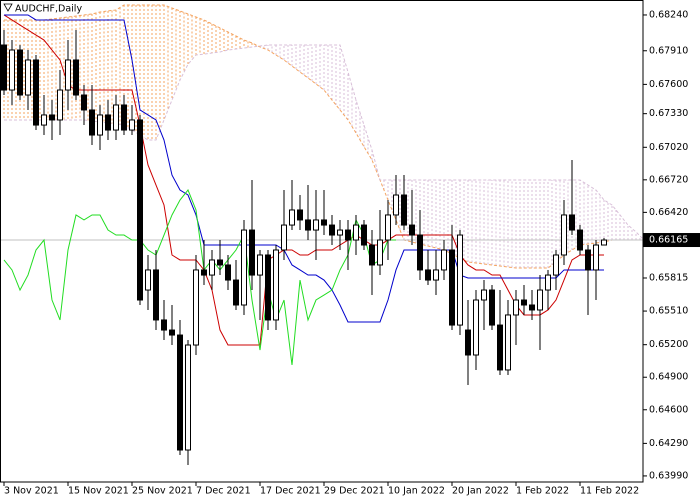 This screenshot has width=700, height=500. Describe the element at coordinates (668, 212) in the screenshot. I see `y-tick-label: 0.66420` at that location.